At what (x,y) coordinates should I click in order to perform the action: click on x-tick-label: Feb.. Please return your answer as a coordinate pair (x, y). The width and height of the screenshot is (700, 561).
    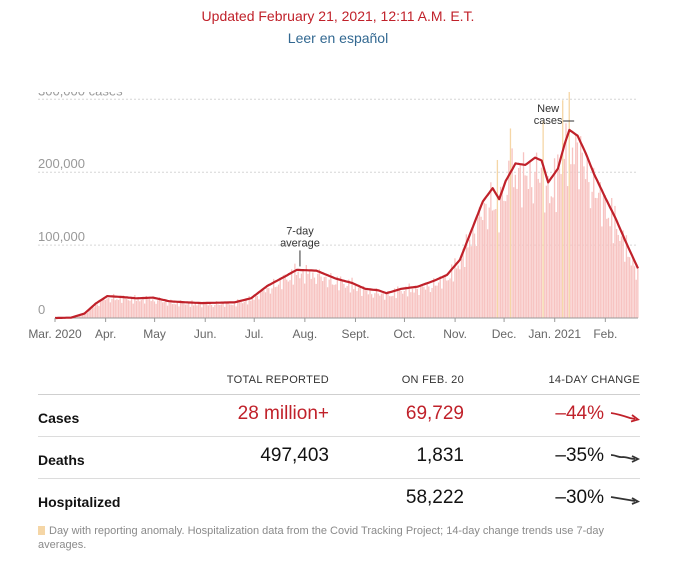
    Looking at the image, I should click on (605, 334).